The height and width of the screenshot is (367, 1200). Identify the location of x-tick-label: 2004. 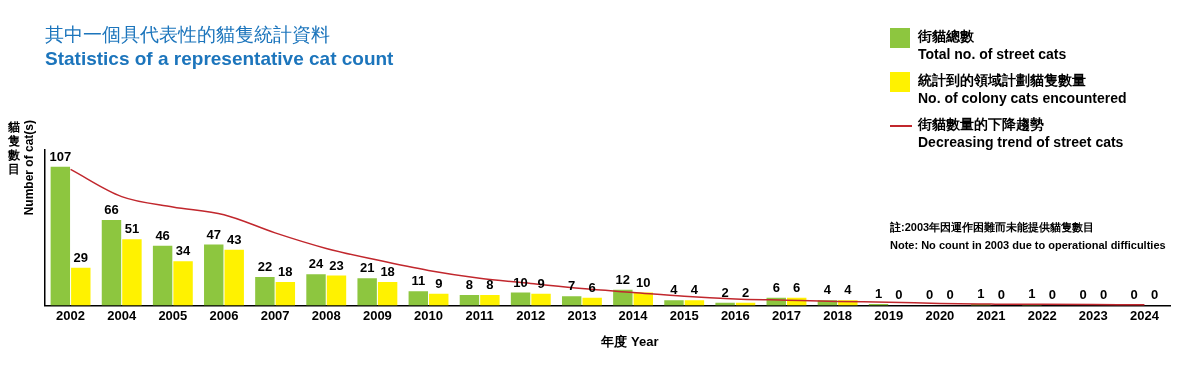
(122, 315).